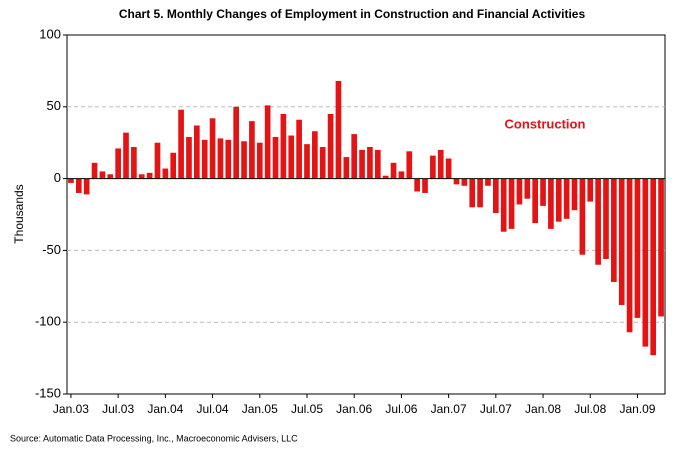 This screenshot has height=457, width=679. Describe the element at coordinates (57, 177) in the screenshot. I see `y-tick-label: 0` at that location.